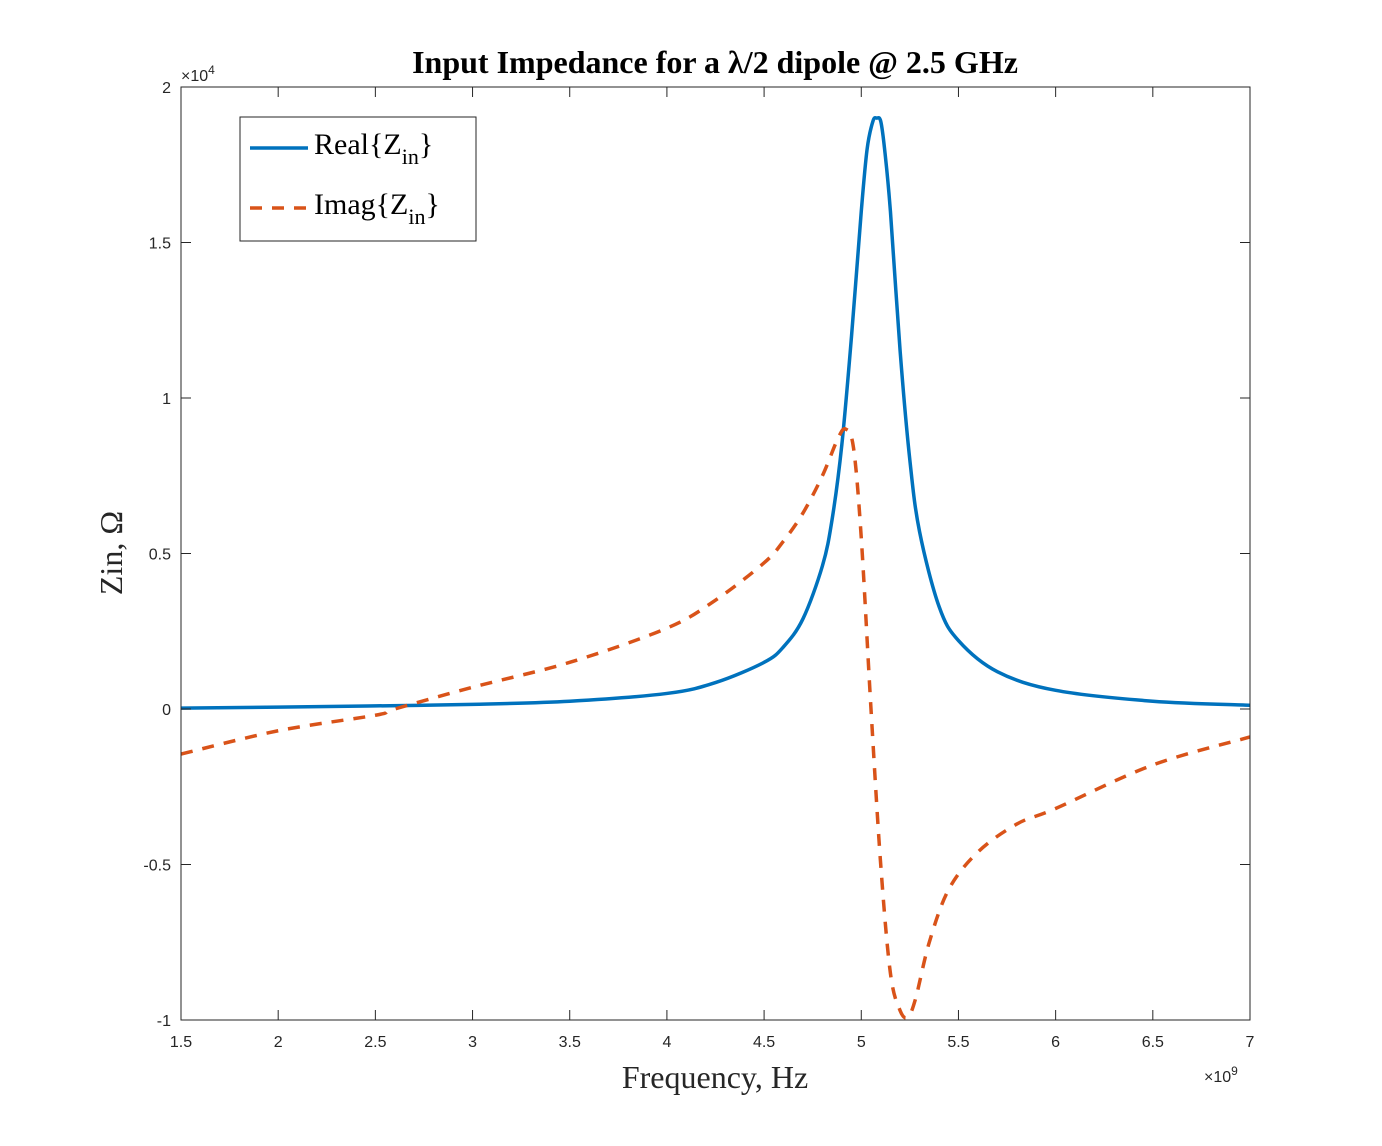 This screenshot has width=1382, height=1146. Describe the element at coordinates (1153, 1042) in the screenshot. I see `x-tick-label: 6.5` at that location.